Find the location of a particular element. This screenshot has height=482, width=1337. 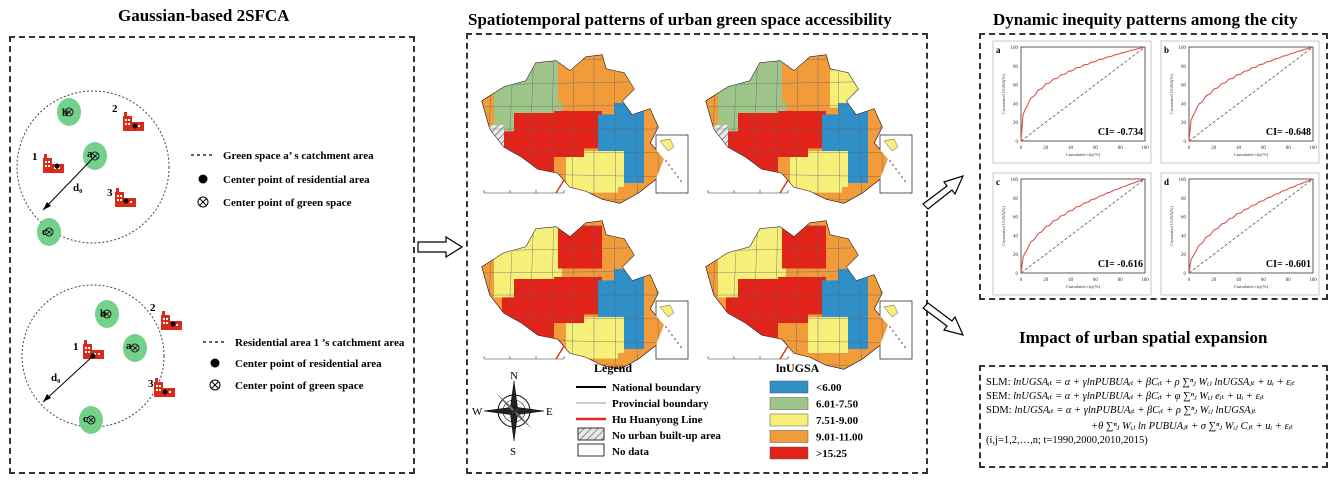

label-c2: c is located at coordinates (85, 419).